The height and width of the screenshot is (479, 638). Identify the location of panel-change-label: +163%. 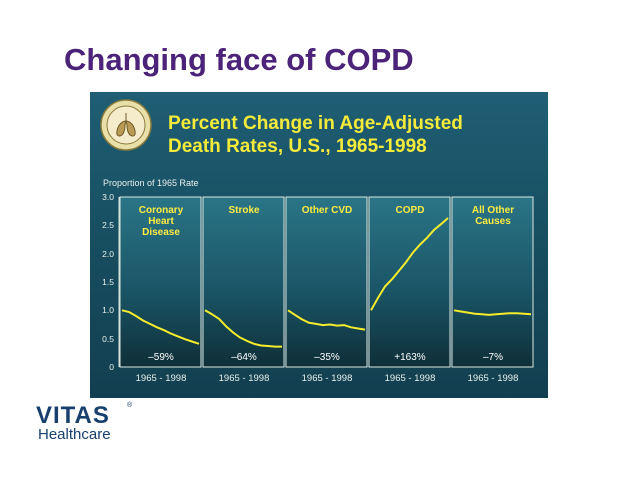
(410, 357).